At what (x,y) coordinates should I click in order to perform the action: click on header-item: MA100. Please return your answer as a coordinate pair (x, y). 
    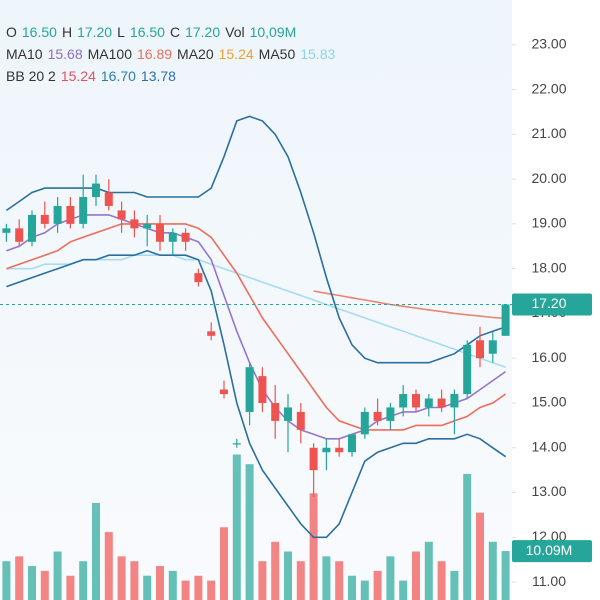
    Looking at the image, I should click on (110, 54).